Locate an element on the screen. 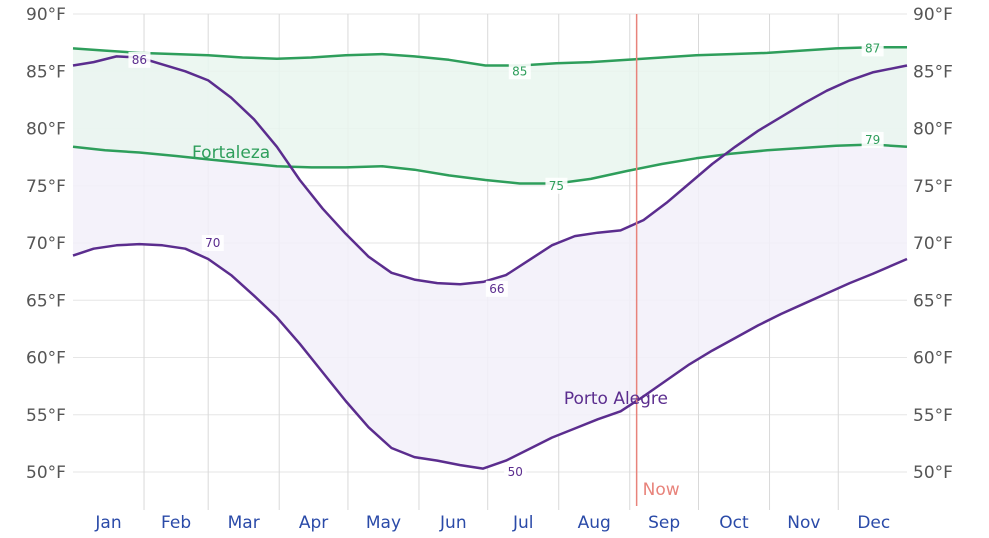 The image size is (989, 538). month-label-nov: Nov is located at coordinates (803, 523).